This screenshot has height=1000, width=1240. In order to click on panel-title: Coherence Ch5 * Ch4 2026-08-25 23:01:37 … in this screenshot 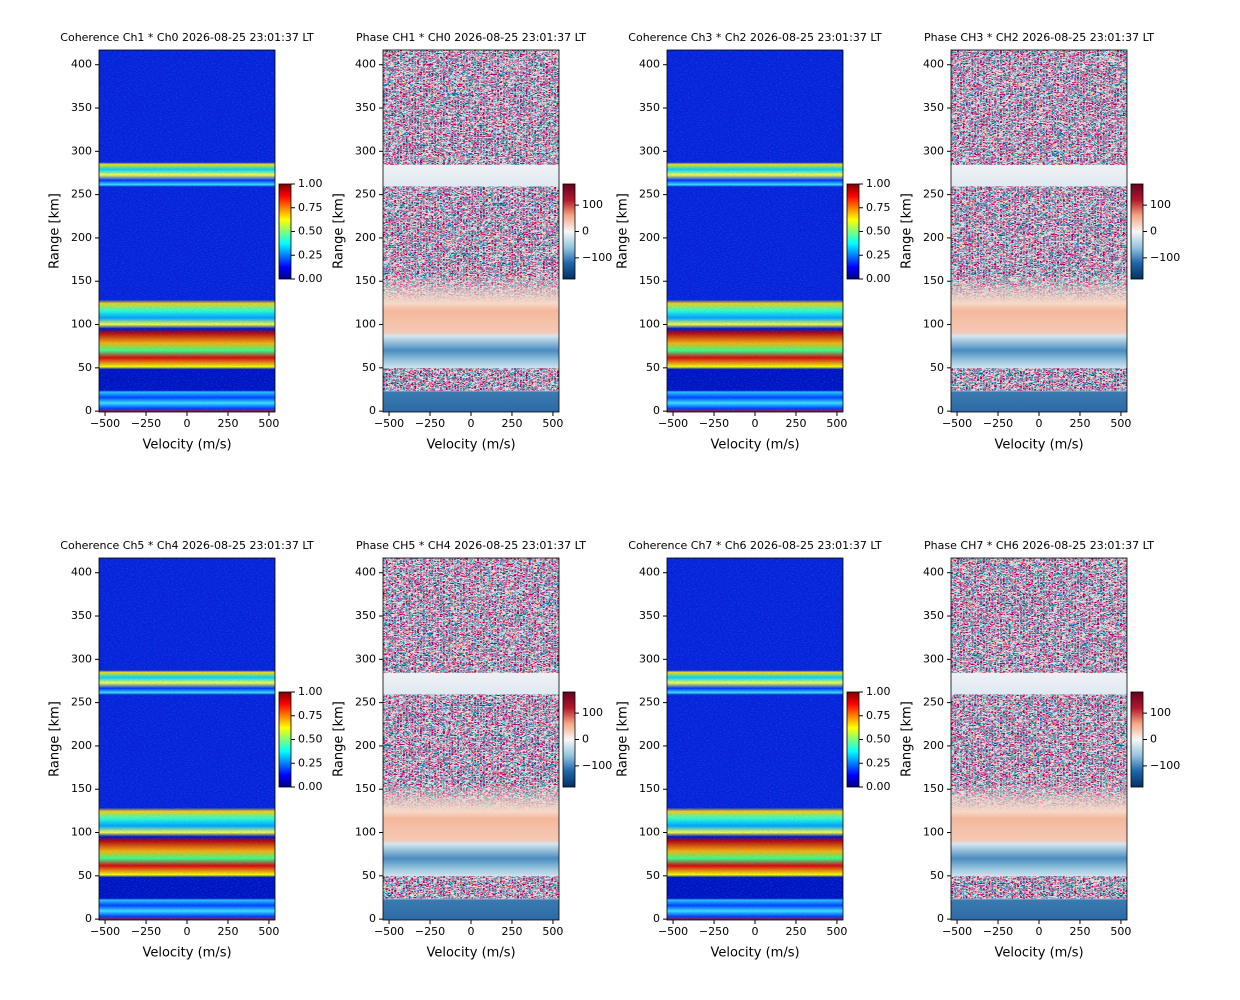, I will do `click(187, 545)`.